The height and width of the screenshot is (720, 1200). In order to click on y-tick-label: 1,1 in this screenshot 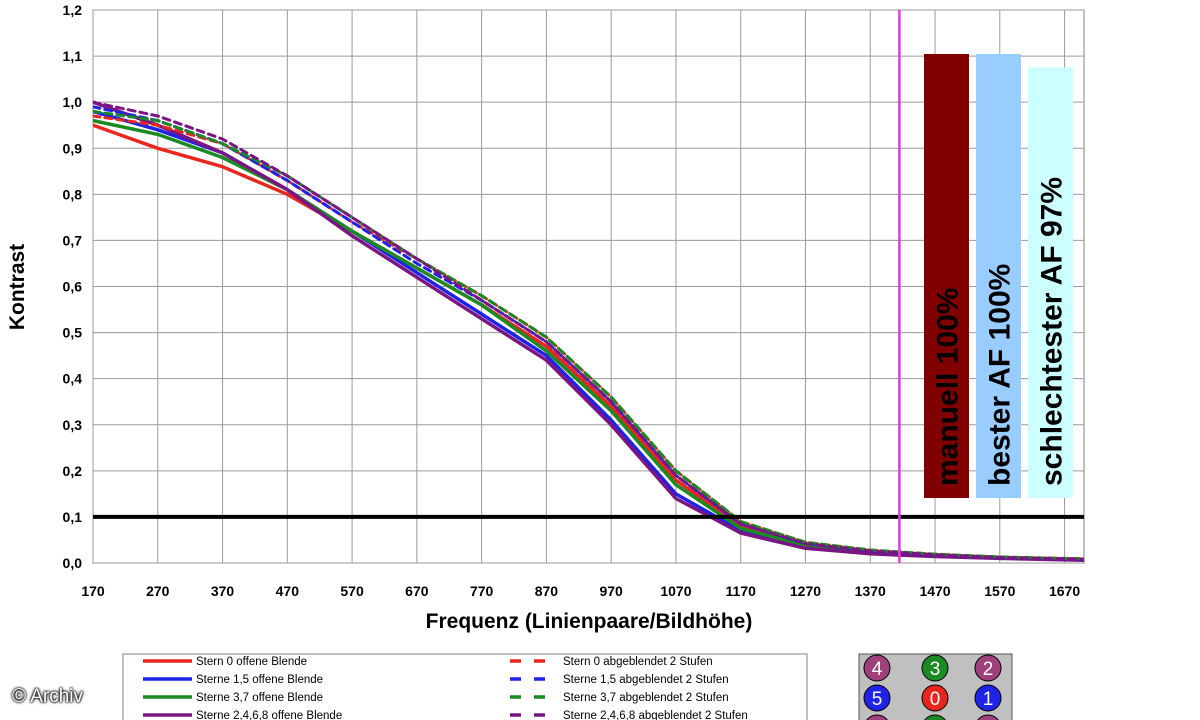, I will do `click(73, 56)`.